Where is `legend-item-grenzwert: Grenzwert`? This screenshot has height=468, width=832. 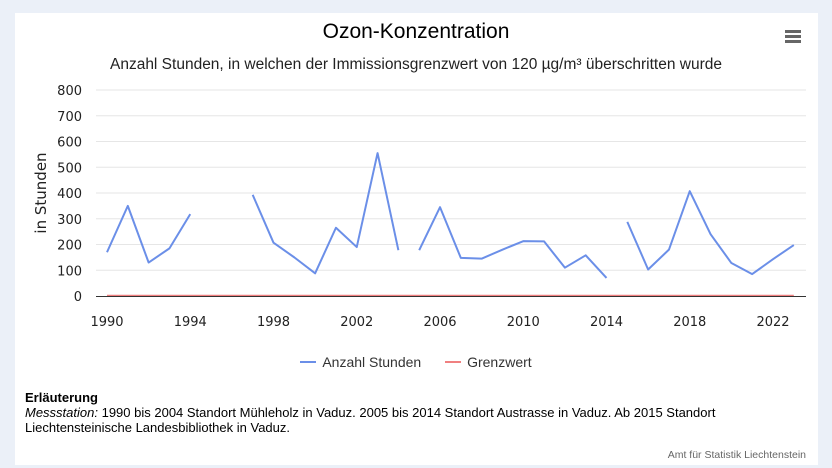 legend-item-grenzwert: Grenzwert is located at coordinates (488, 362).